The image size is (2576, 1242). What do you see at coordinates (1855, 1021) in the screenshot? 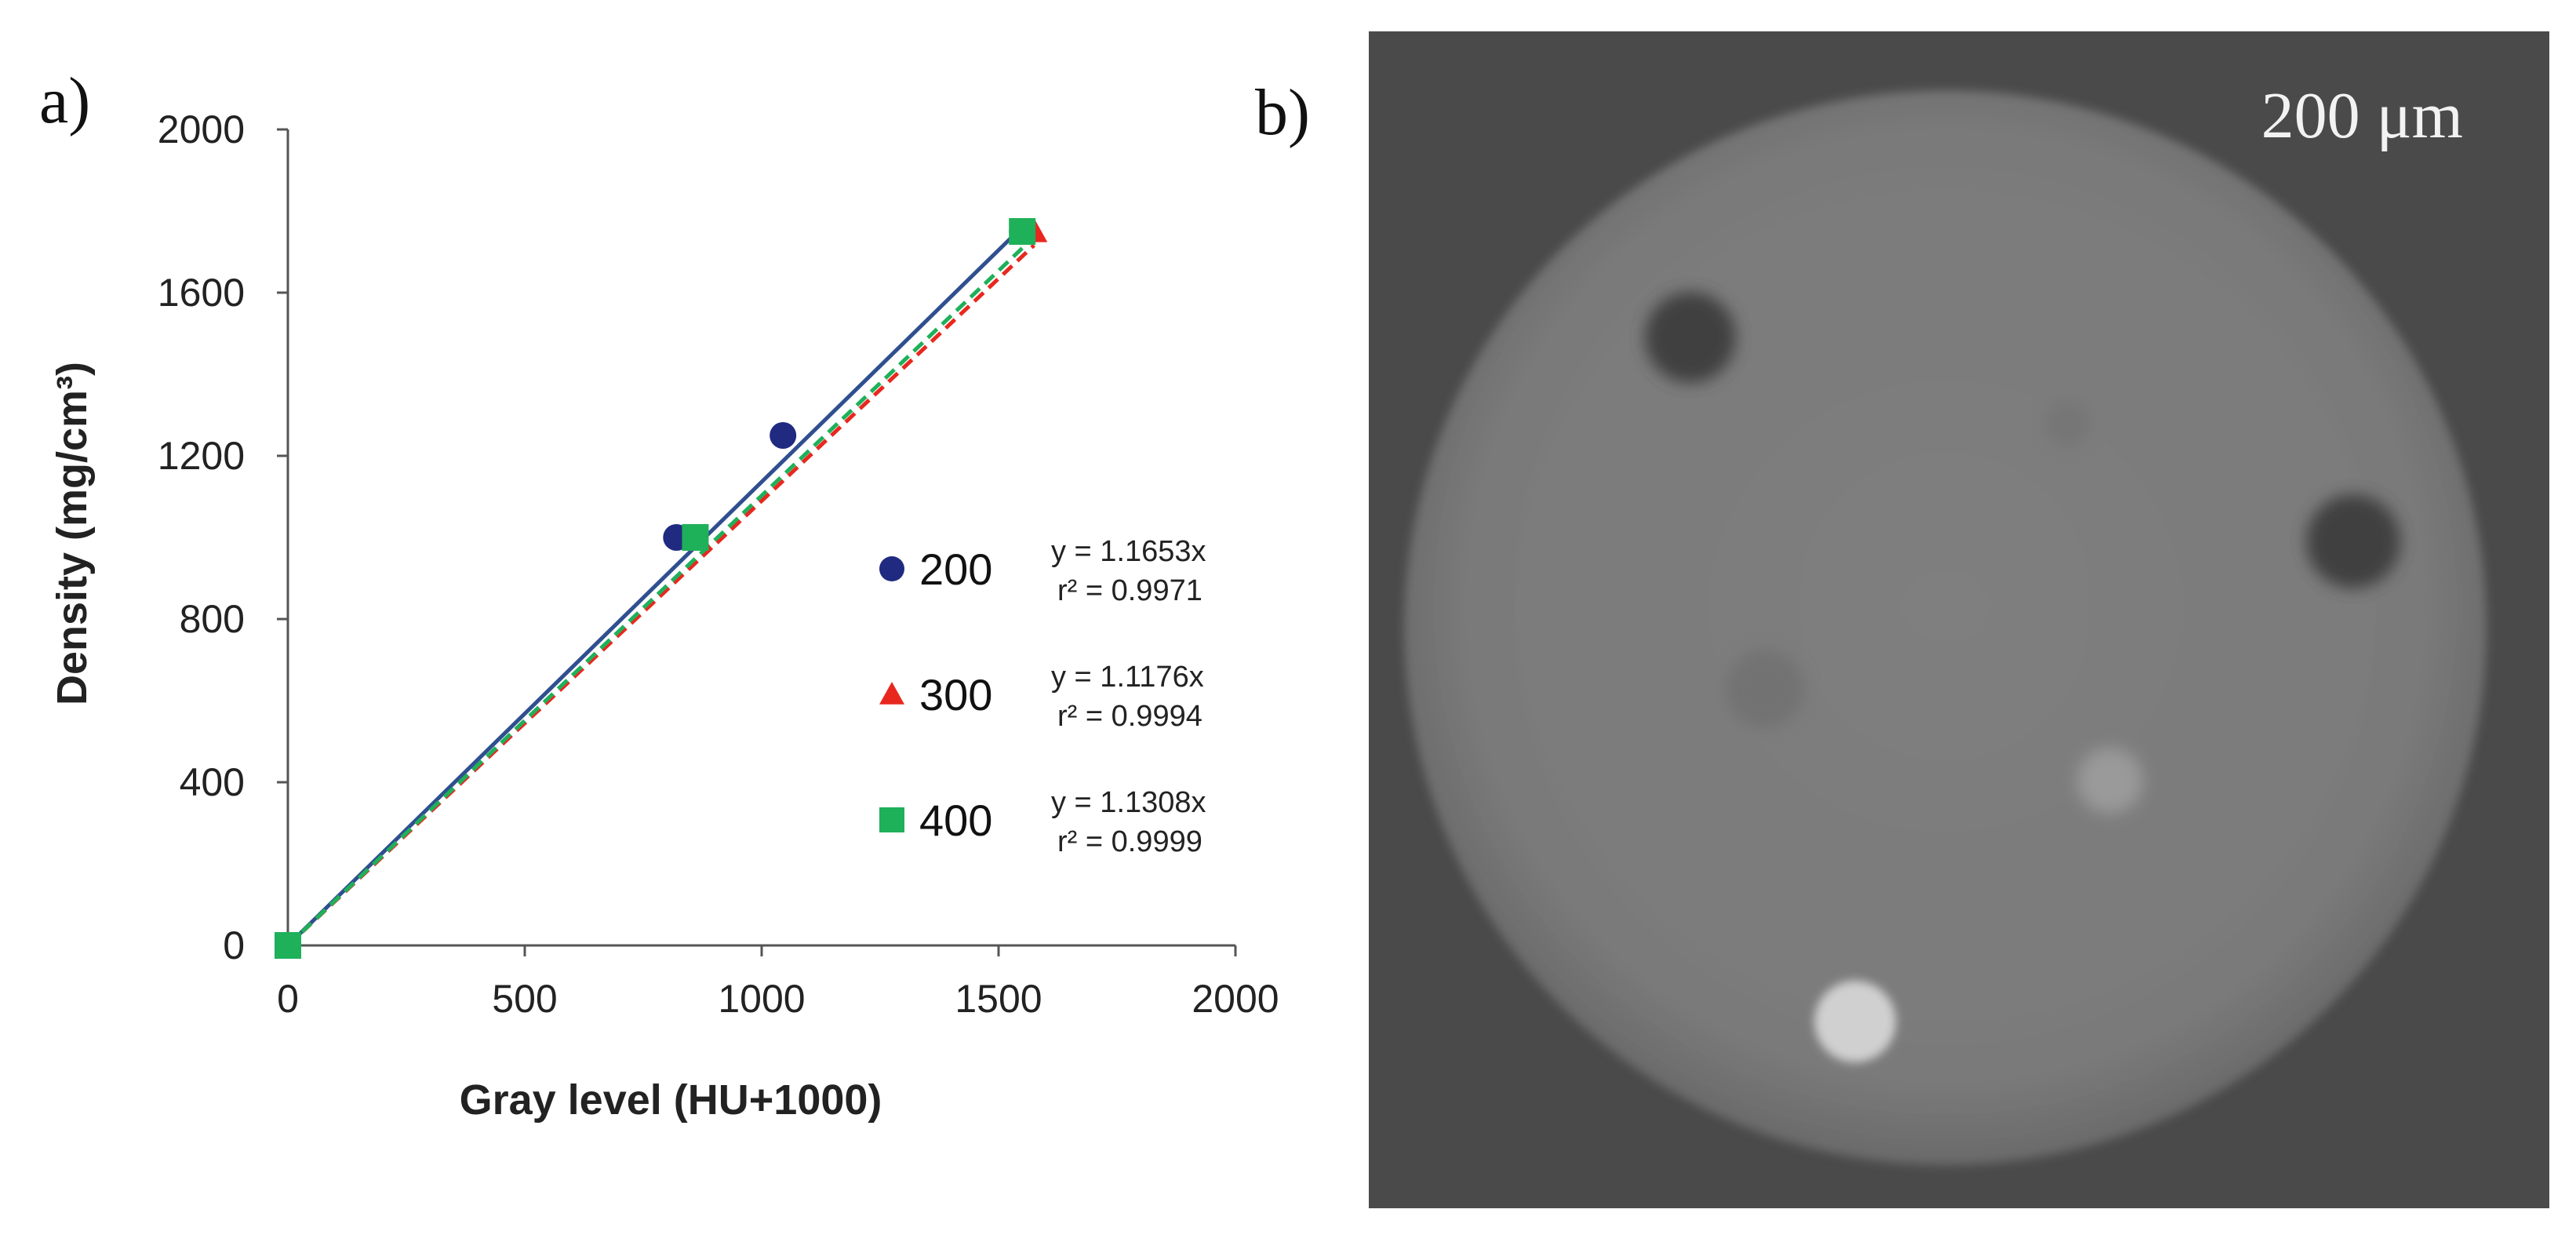
I see `bright-insert-bottom` at bounding box center [1855, 1021].